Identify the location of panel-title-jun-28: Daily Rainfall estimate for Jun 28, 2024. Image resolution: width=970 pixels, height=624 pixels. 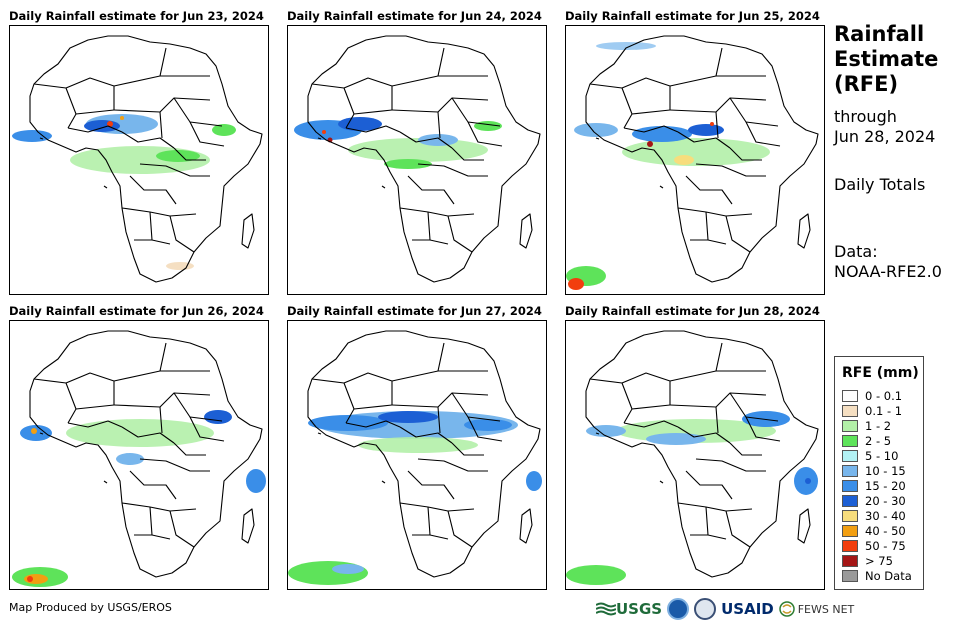
(692, 311).